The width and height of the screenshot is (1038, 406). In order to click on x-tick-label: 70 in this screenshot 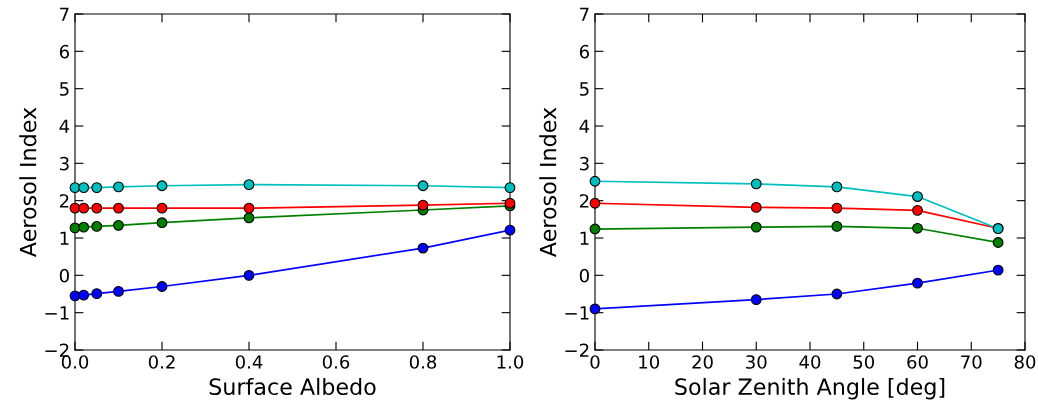, I will do `click(971, 362)`.